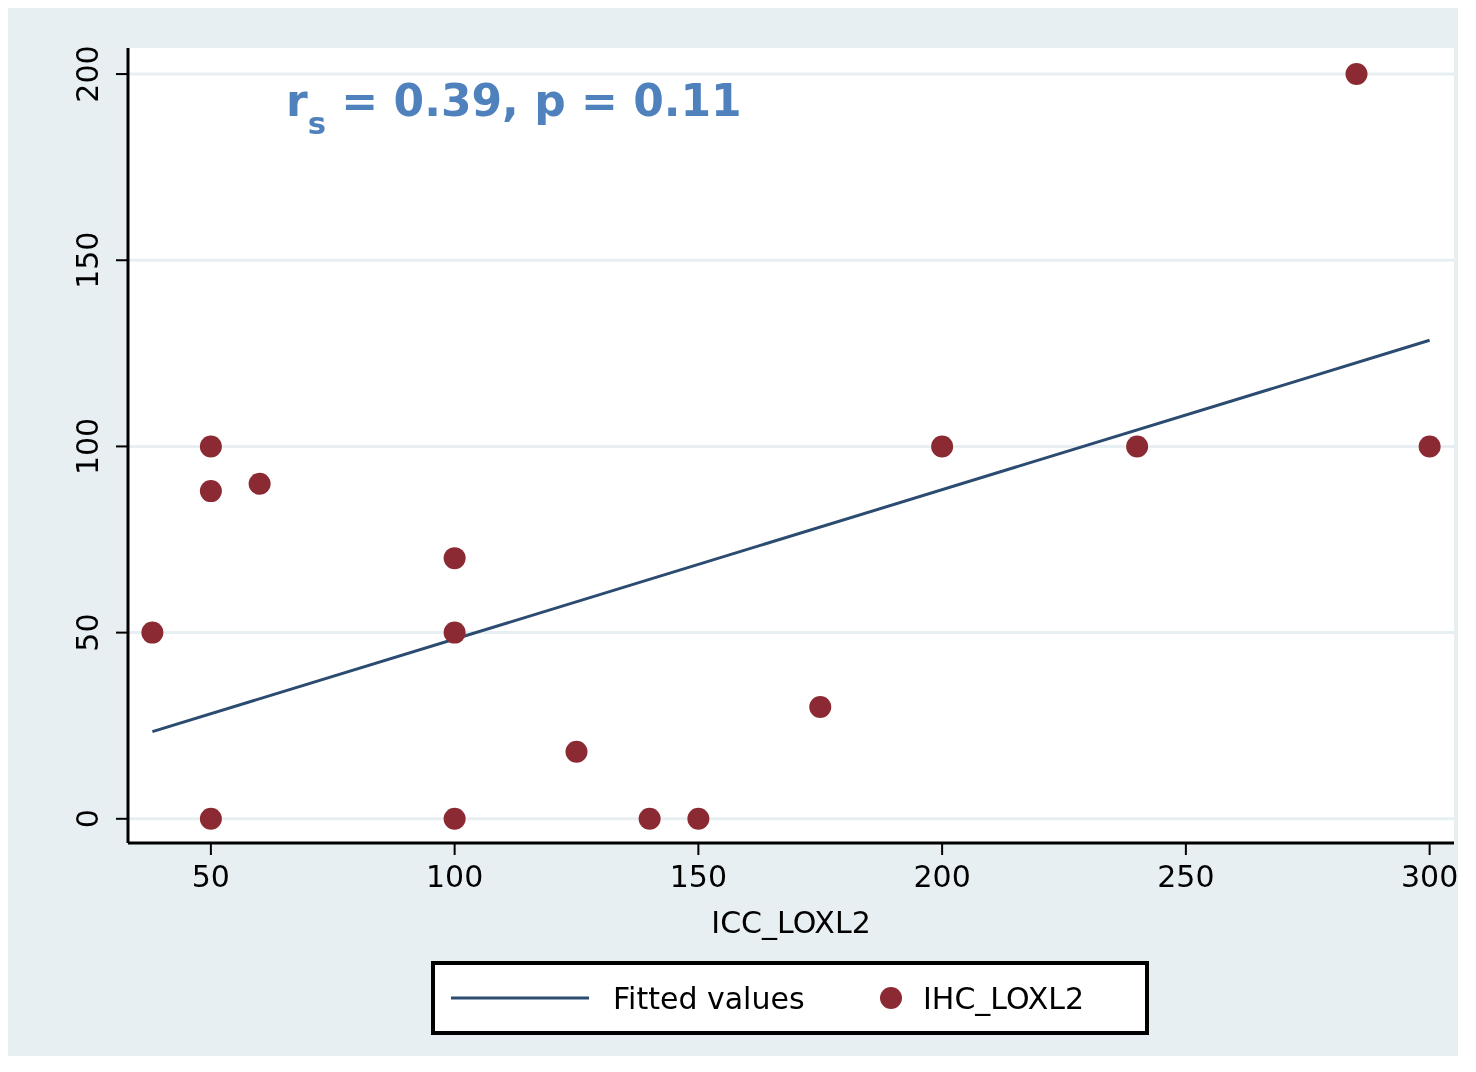  I want to click on y-tick-label: 100, so click(87, 446).